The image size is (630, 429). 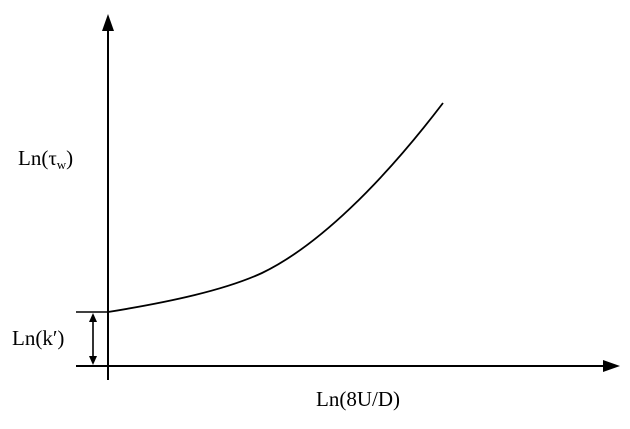 I want to click on intercept-arrowhead-up, so click(x=93, y=317).